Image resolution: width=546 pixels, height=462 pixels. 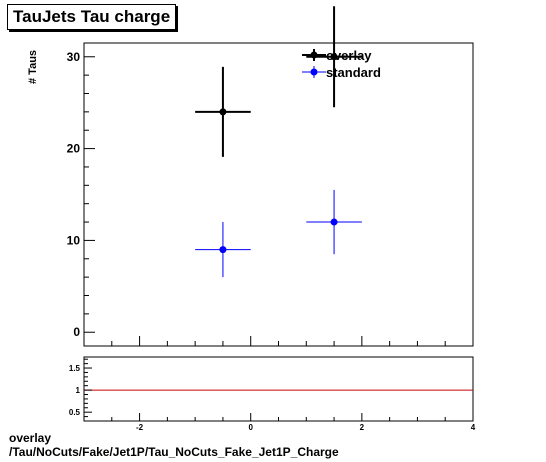 What do you see at coordinates (74, 240) in the screenshot?
I see `y-tick-label: 10` at bounding box center [74, 240].